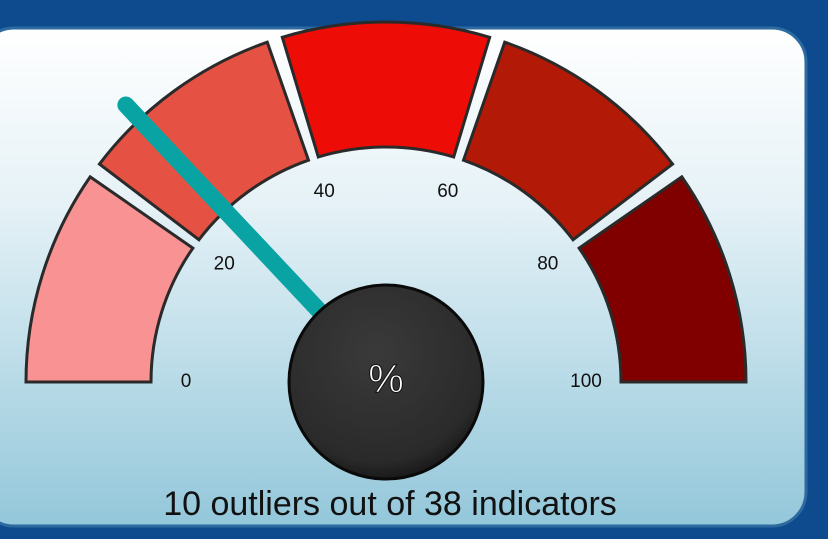  I want to click on tick-label: 60, so click(447, 191).